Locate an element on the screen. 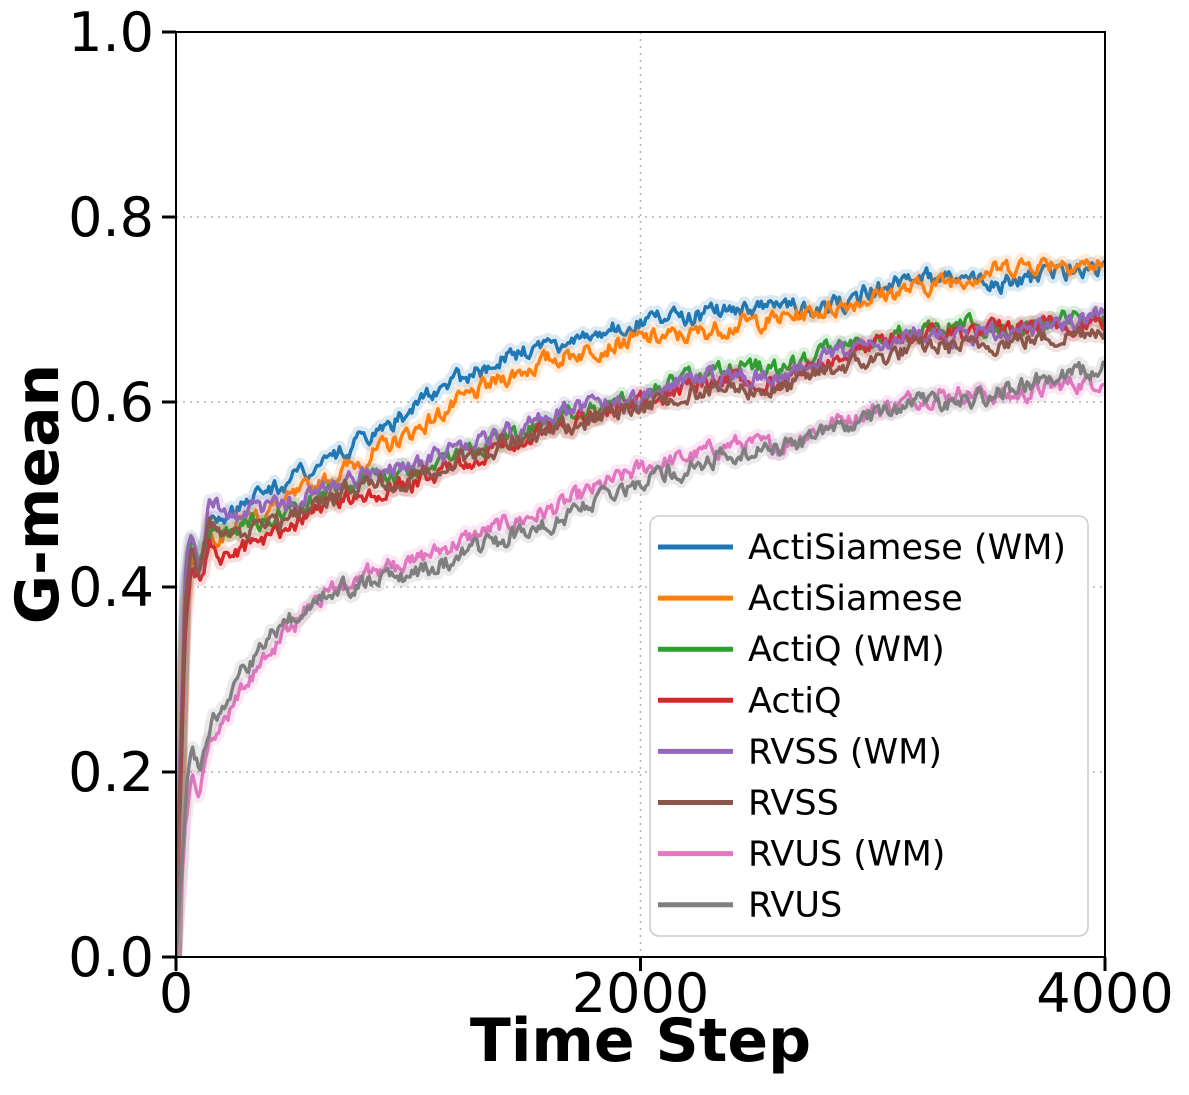 Image resolution: width=1189 pixels, height=1095 pixels. x-tick-label-2000: 2000 is located at coordinates (640, 993).